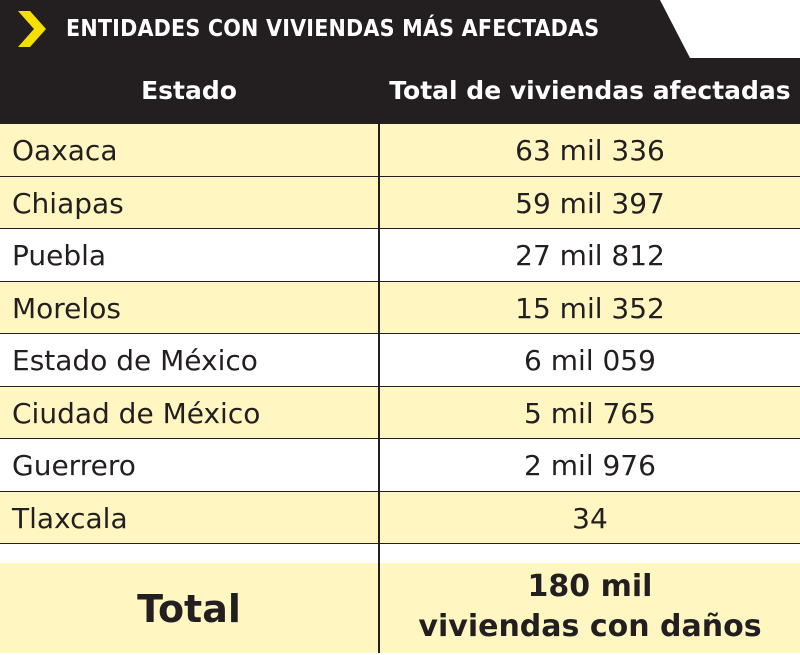  Describe the element at coordinates (590, 607) in the screenshot. I see `total-value: 180 mil viviendas con daños` at that location.